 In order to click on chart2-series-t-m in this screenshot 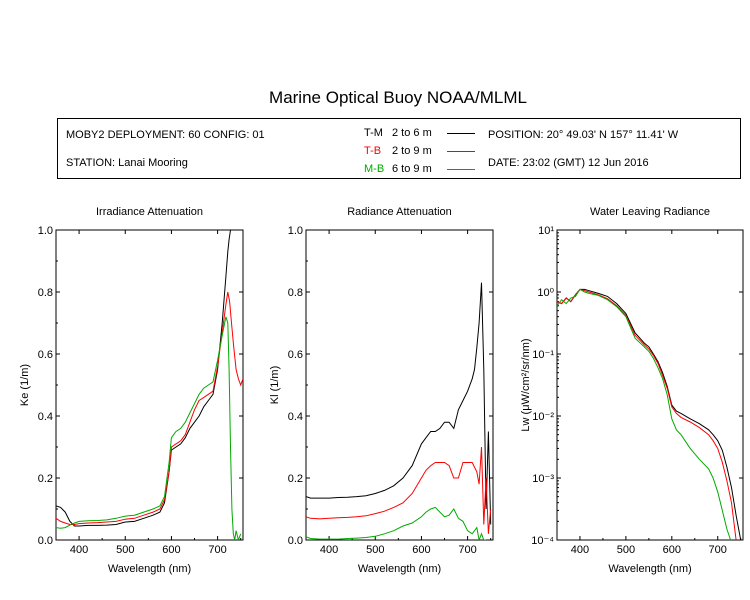, I will do `click(399, 403)`.